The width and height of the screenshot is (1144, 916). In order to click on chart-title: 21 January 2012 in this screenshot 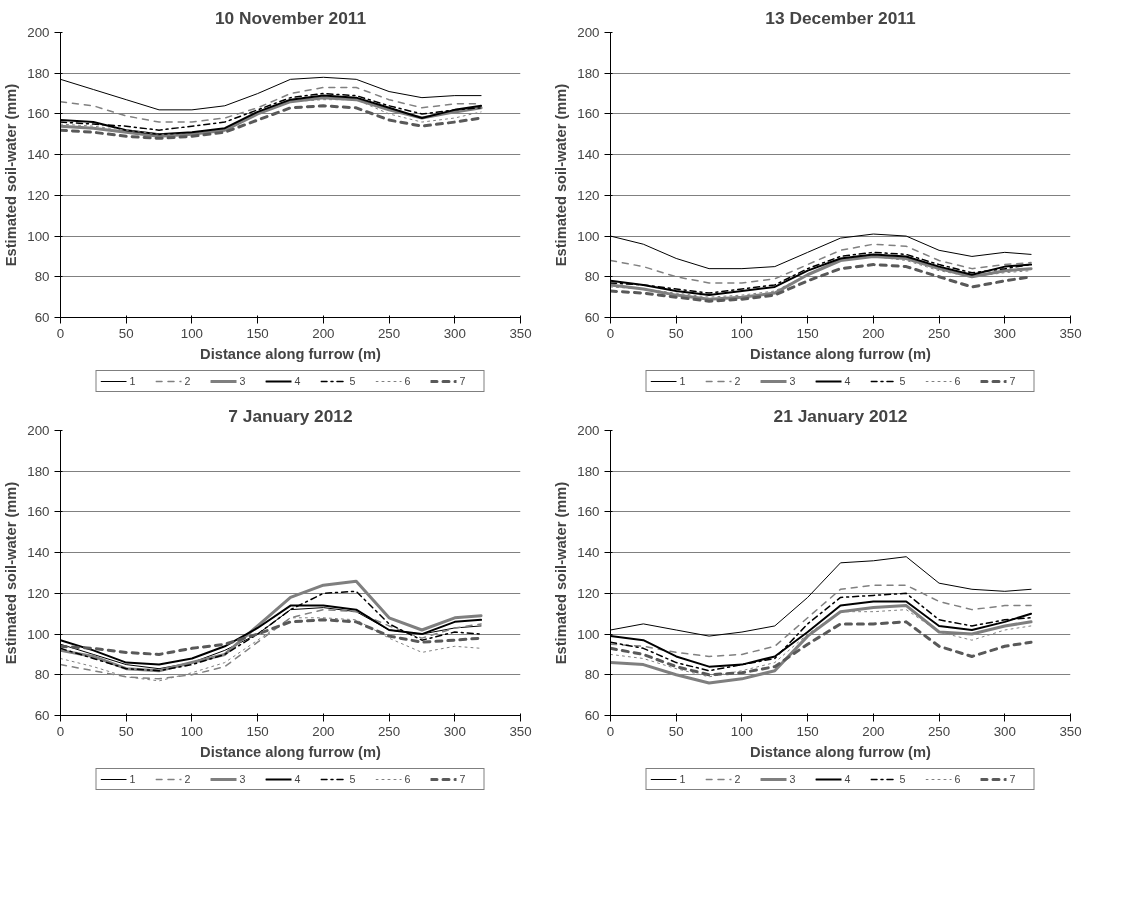, I will do `click(840, 415)`.